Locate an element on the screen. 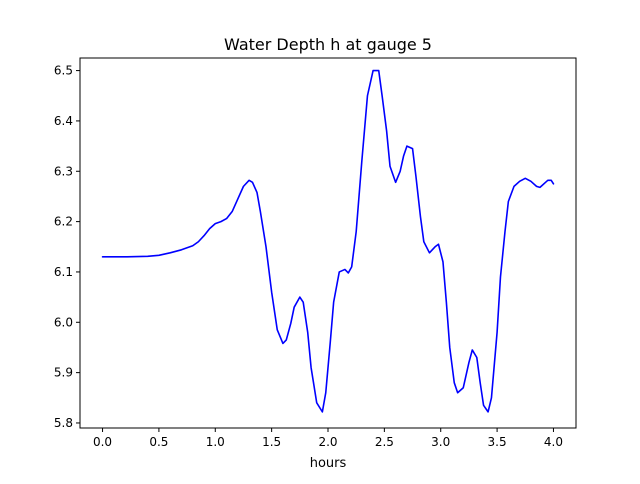 This screenshot has width=640, height=484. x-tick-label: 0.5 is located at coordinates (158, 442).